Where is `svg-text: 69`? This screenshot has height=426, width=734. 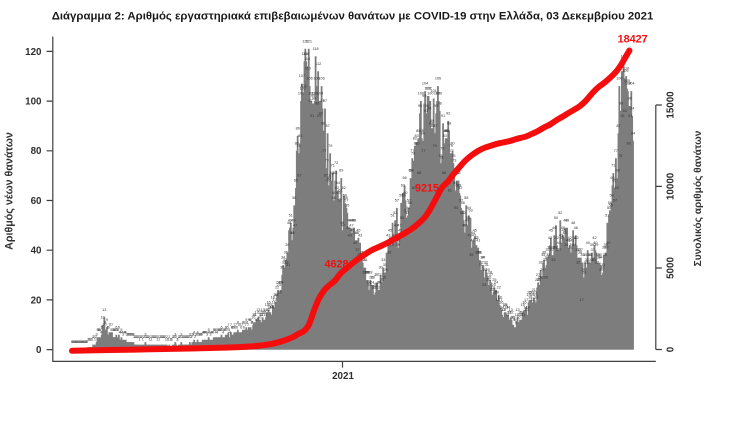
svg-text: 69 is located at coordinates (341, 171).